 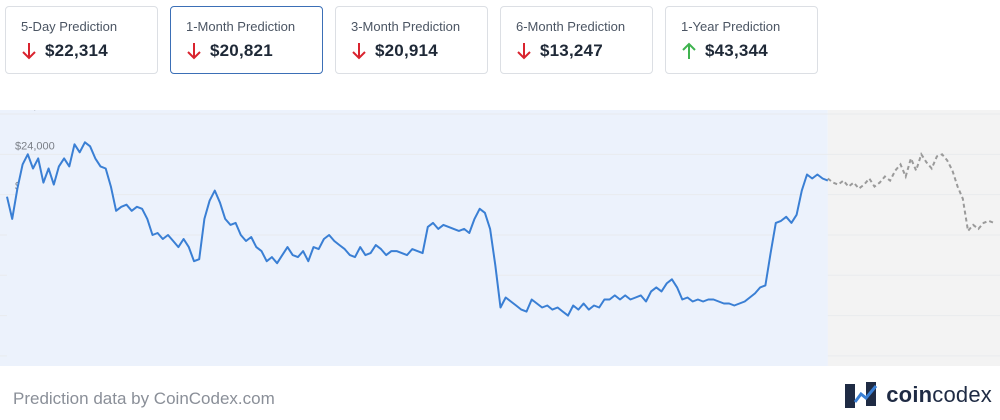 I want to click on prediction-card-5: 1-Year Prediction $43,344, so click(x=741, y=40).